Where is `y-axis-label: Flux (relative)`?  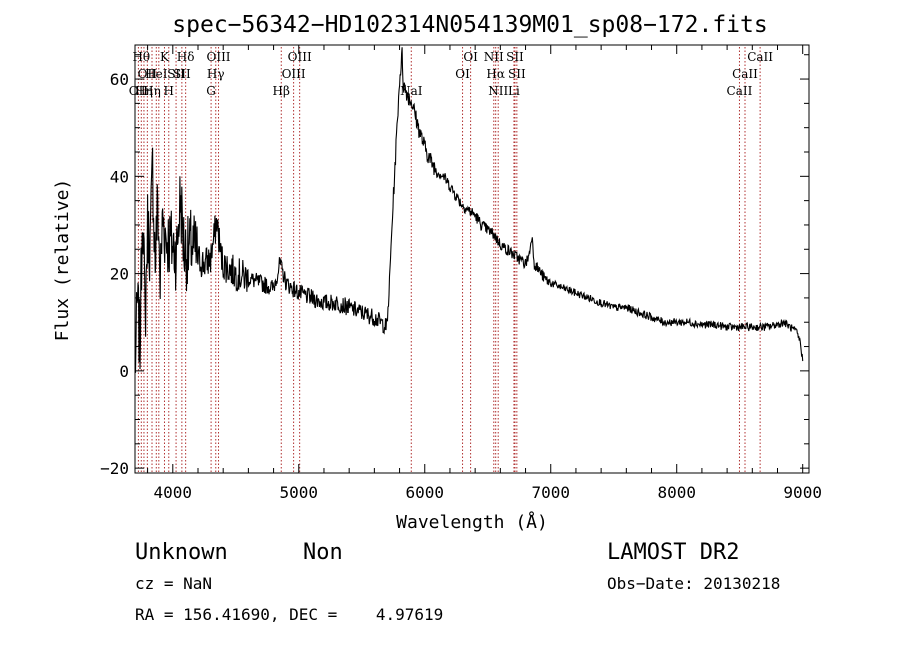 y-axis-label: Flux (relative) is located at coordinates (62, 260).